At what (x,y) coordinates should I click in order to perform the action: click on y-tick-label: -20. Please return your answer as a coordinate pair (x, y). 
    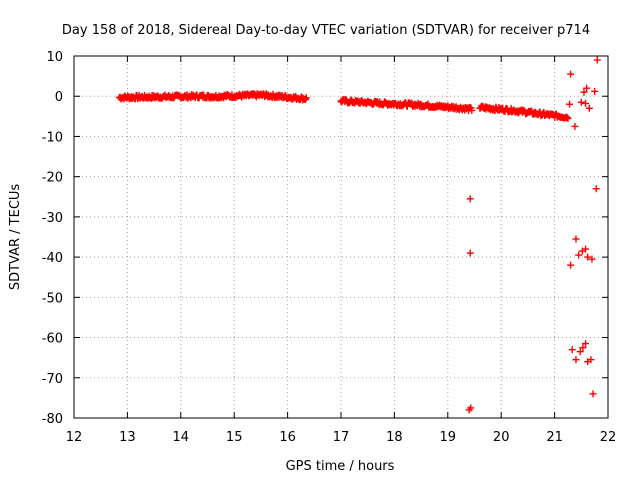
    Looking at the image, I should click on (52, 178).